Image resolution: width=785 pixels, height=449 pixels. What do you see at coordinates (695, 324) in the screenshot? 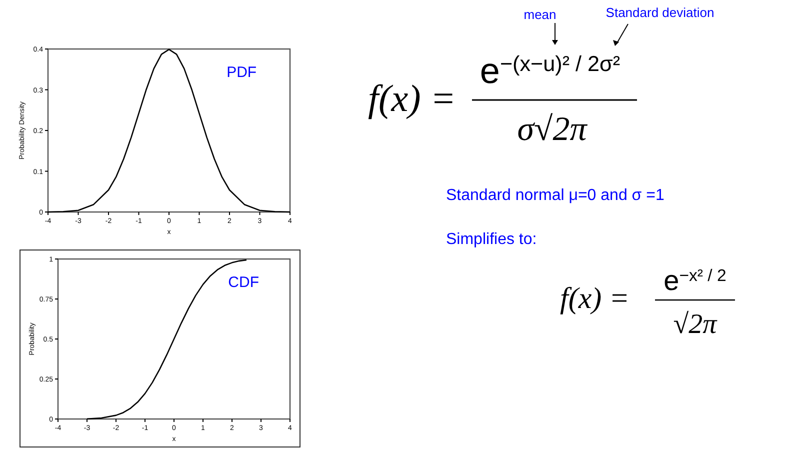
I see `text: √2π` at bounding box center [695, 324].